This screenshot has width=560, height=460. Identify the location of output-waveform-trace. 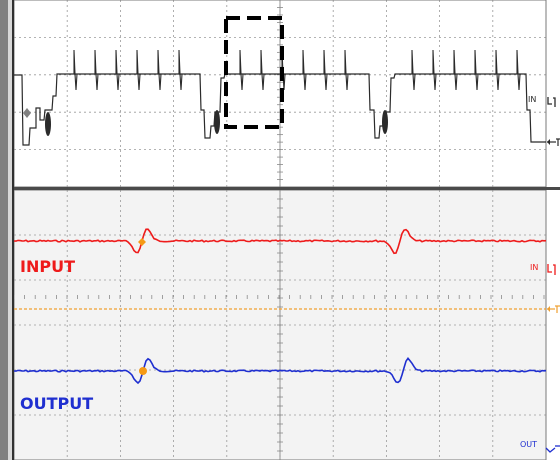
(280, 370).